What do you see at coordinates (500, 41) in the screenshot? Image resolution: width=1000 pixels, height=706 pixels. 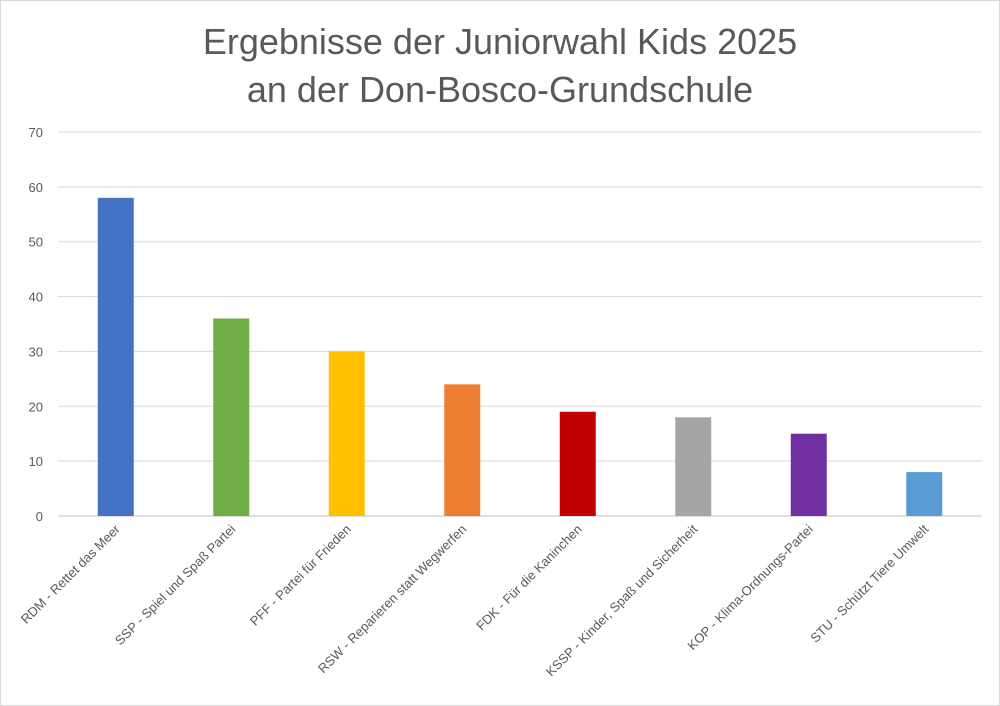 I see `chart-title-line1: Ergebnisse der Juniorwahl Kids 2025` at bounding box center [500, 41].